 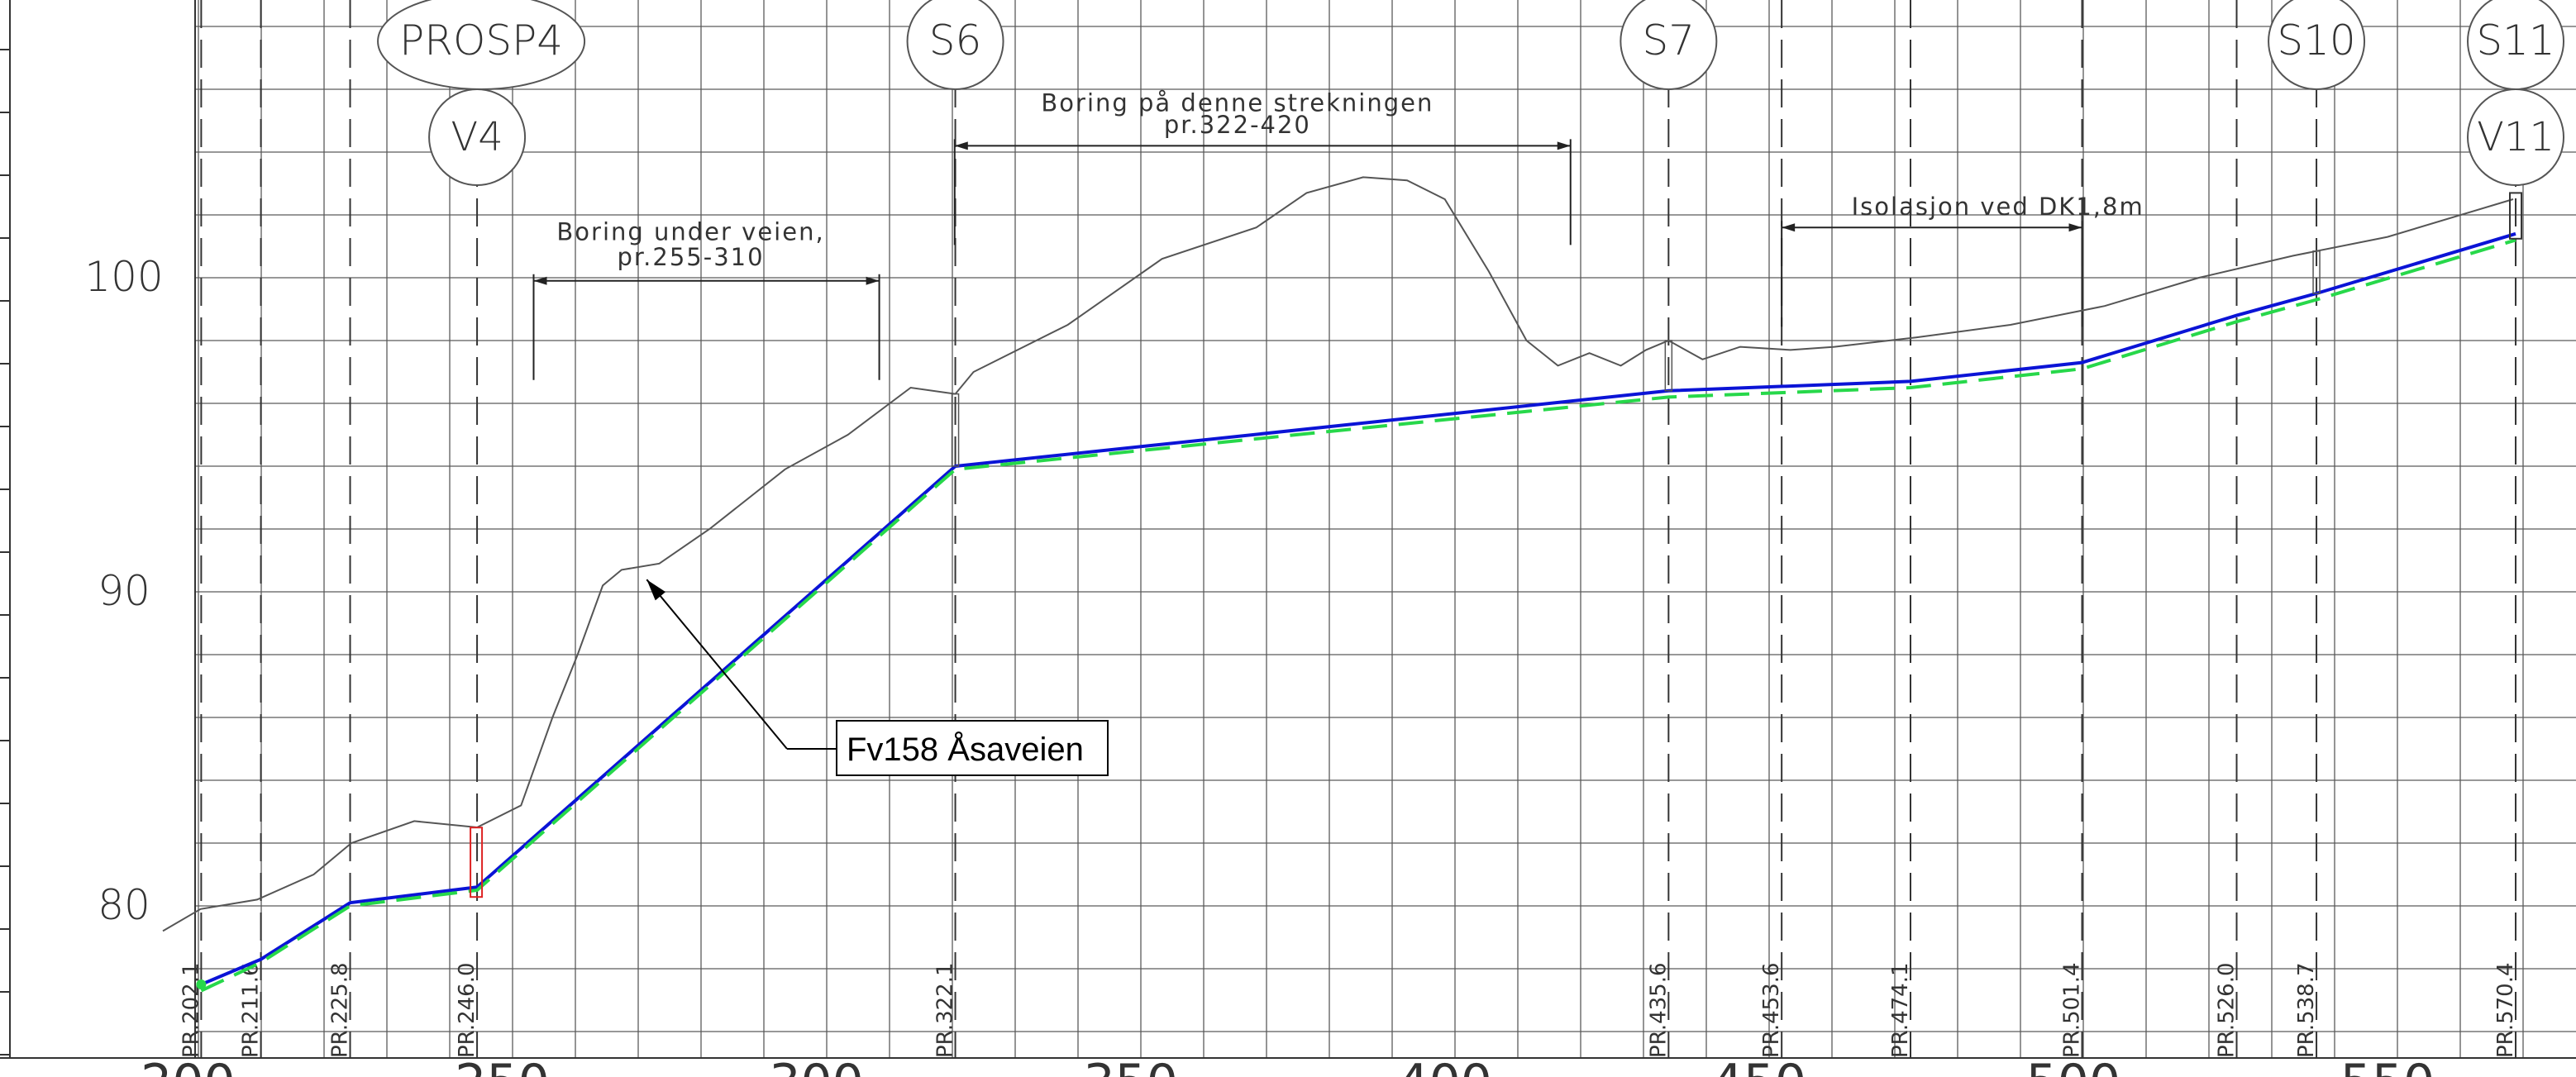 I want to click on station-label: PR.501.4, so click(x=2072, y=1010).